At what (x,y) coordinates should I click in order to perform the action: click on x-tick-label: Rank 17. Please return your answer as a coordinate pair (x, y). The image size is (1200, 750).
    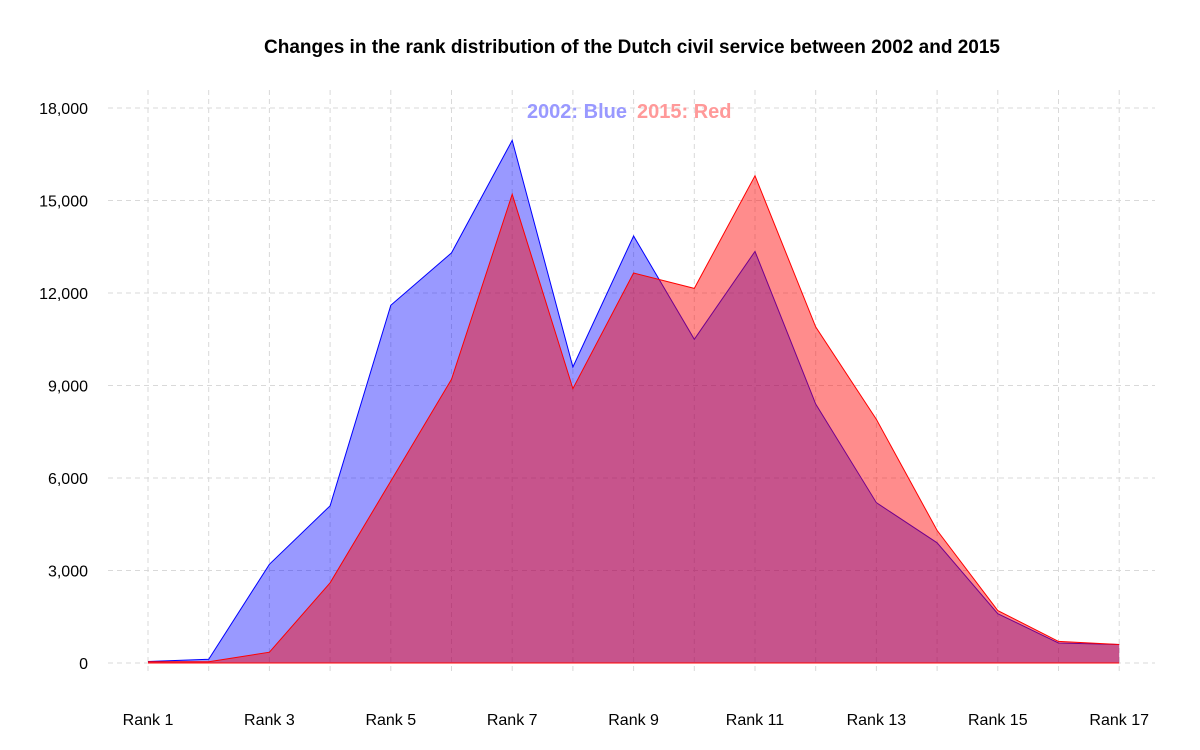
    Looking at the image, I should click on (1119, 720).